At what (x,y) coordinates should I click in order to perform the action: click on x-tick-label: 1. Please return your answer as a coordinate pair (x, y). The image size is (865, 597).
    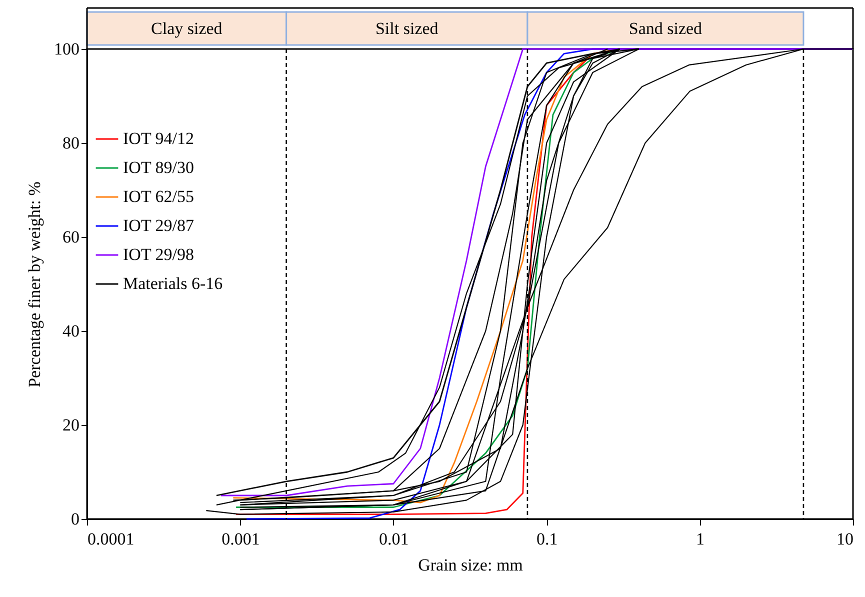
    Looking at the image, I should click on (700, 539).